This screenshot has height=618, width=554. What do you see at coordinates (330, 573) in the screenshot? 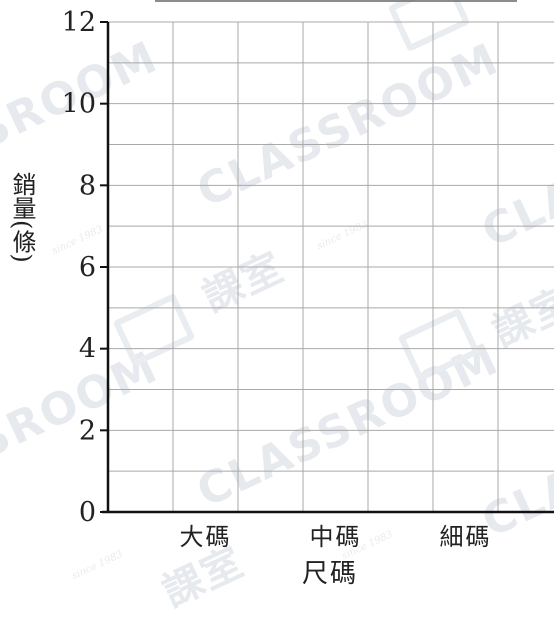
I see `x-axis-title: 尺碼` at bounding box center [330, 573].